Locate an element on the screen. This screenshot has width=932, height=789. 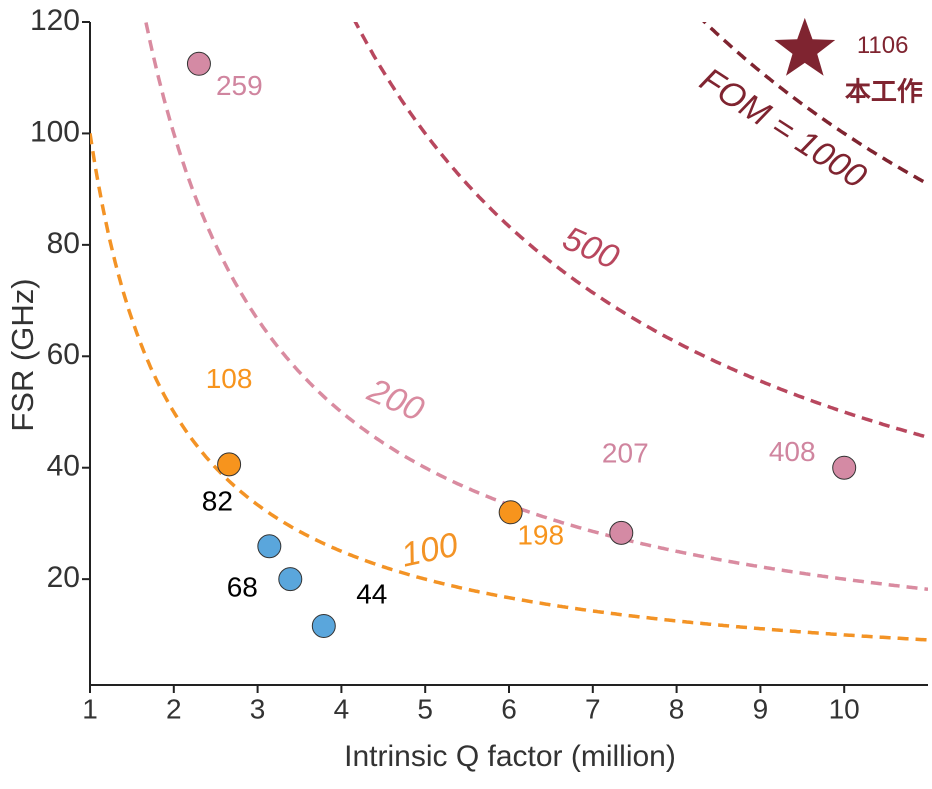
curve-label: 100 is located at coordinates (429, 550).